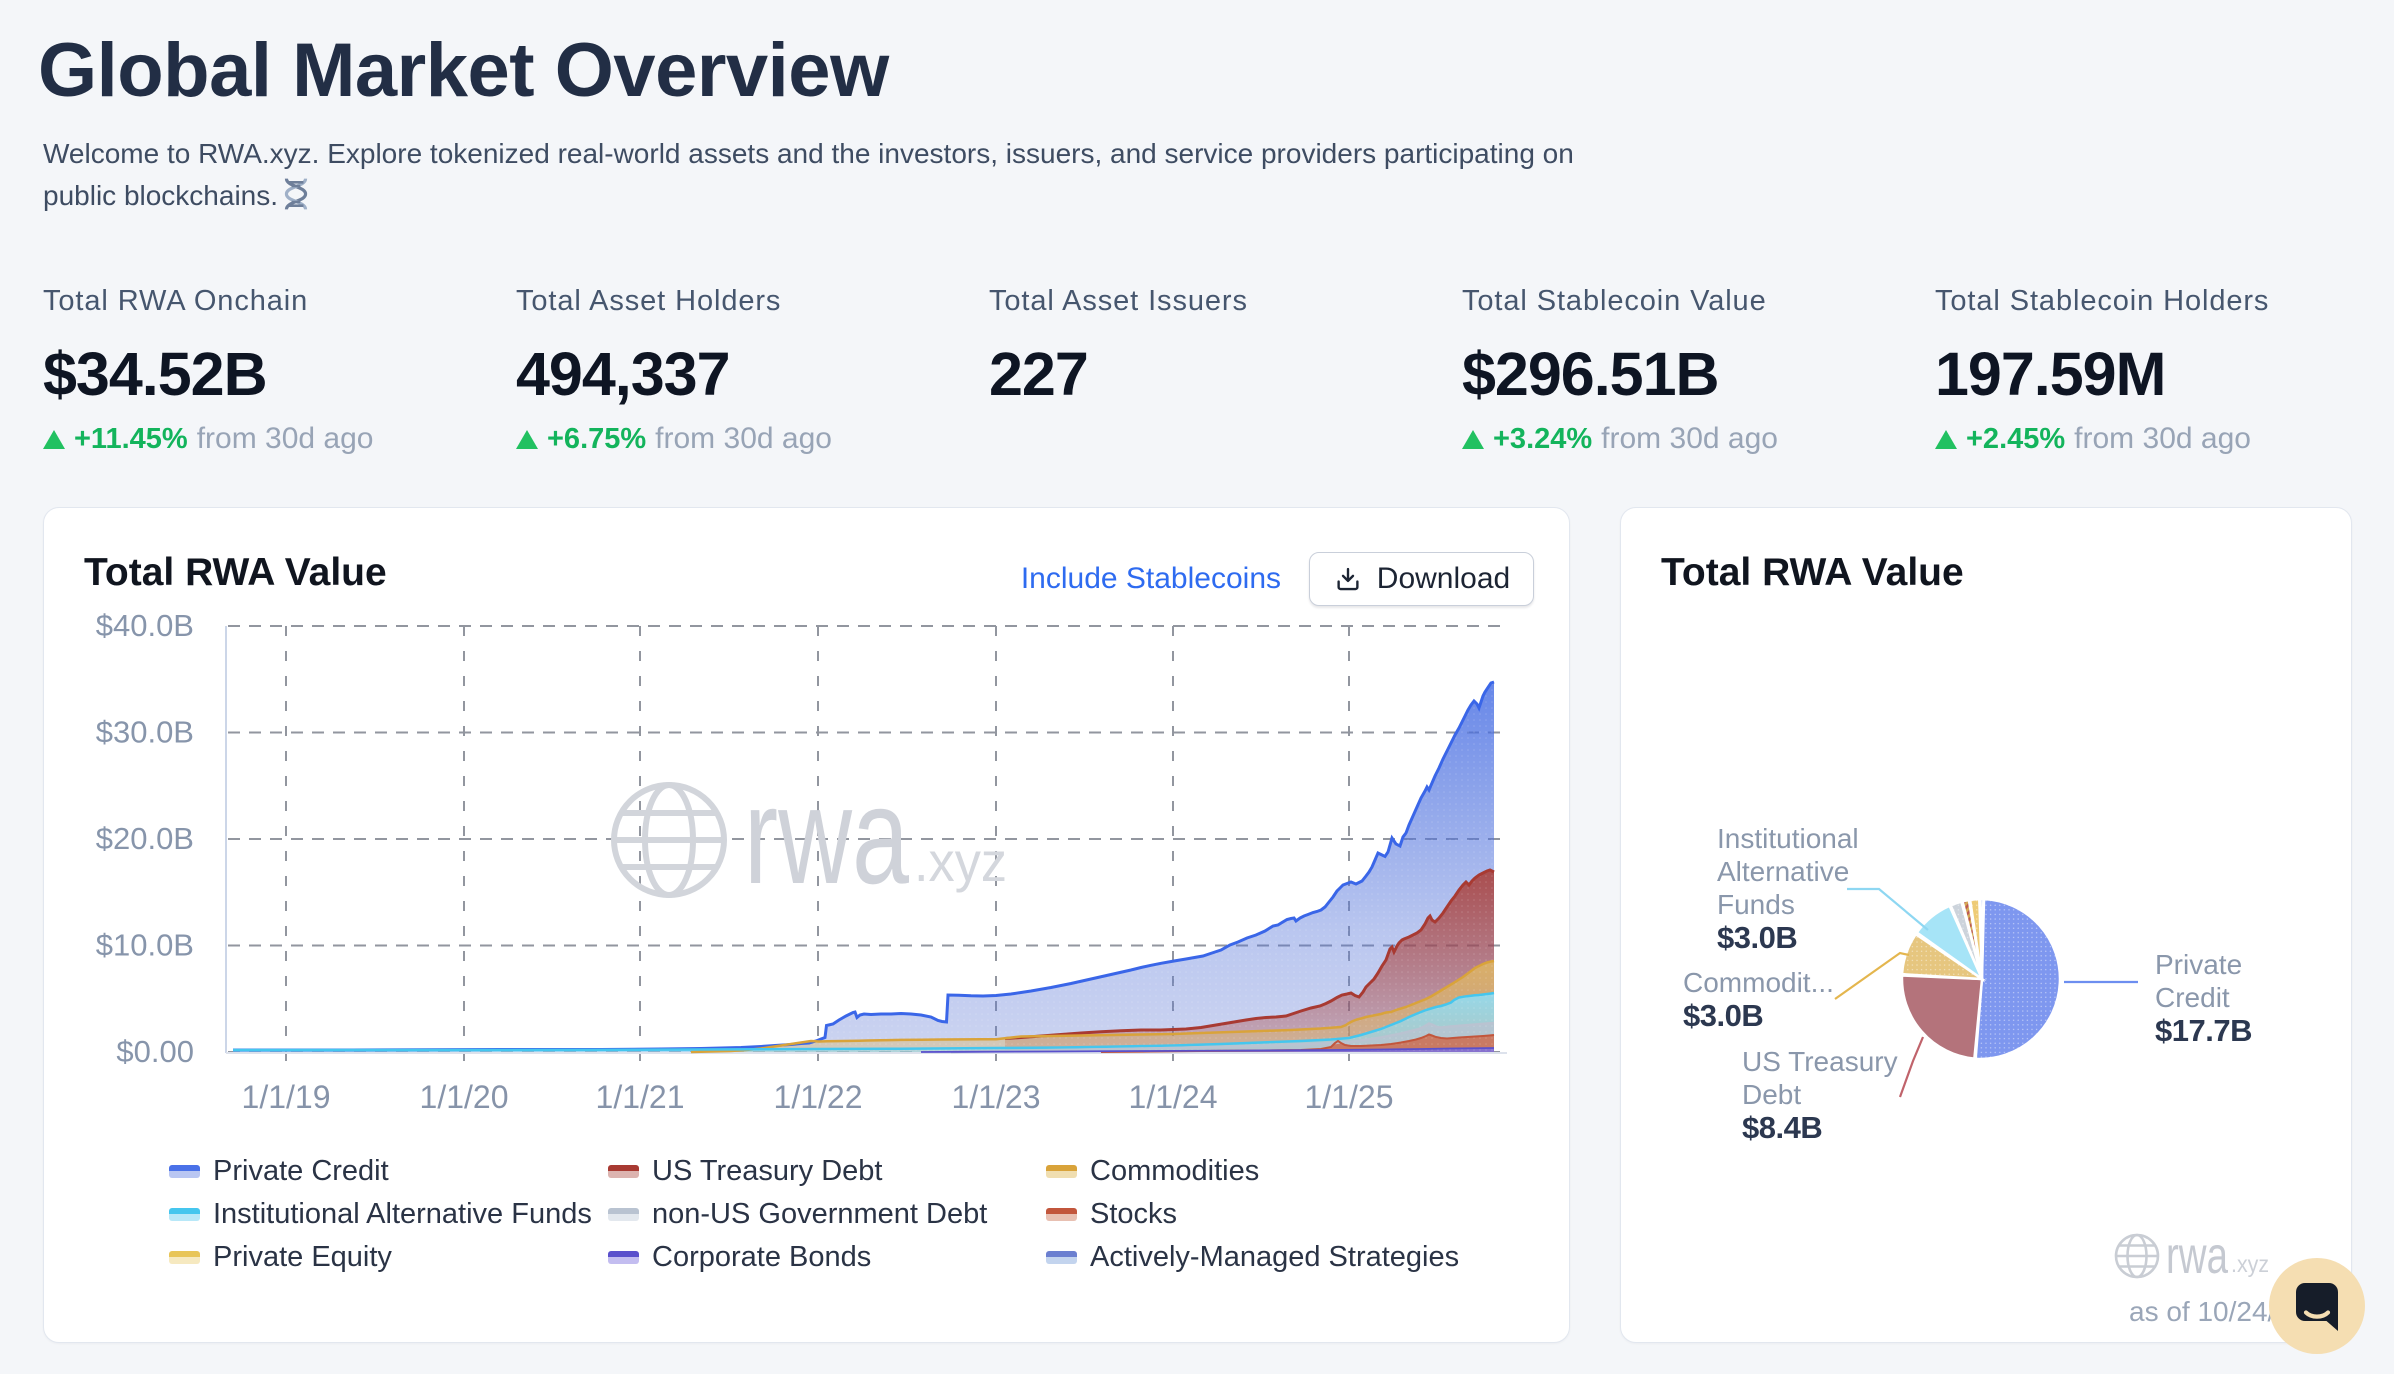  What do you see at coordinates (145, 838) in the screenshot?
I see `svg-text: $20.0B` at bounding box center [145, 838].